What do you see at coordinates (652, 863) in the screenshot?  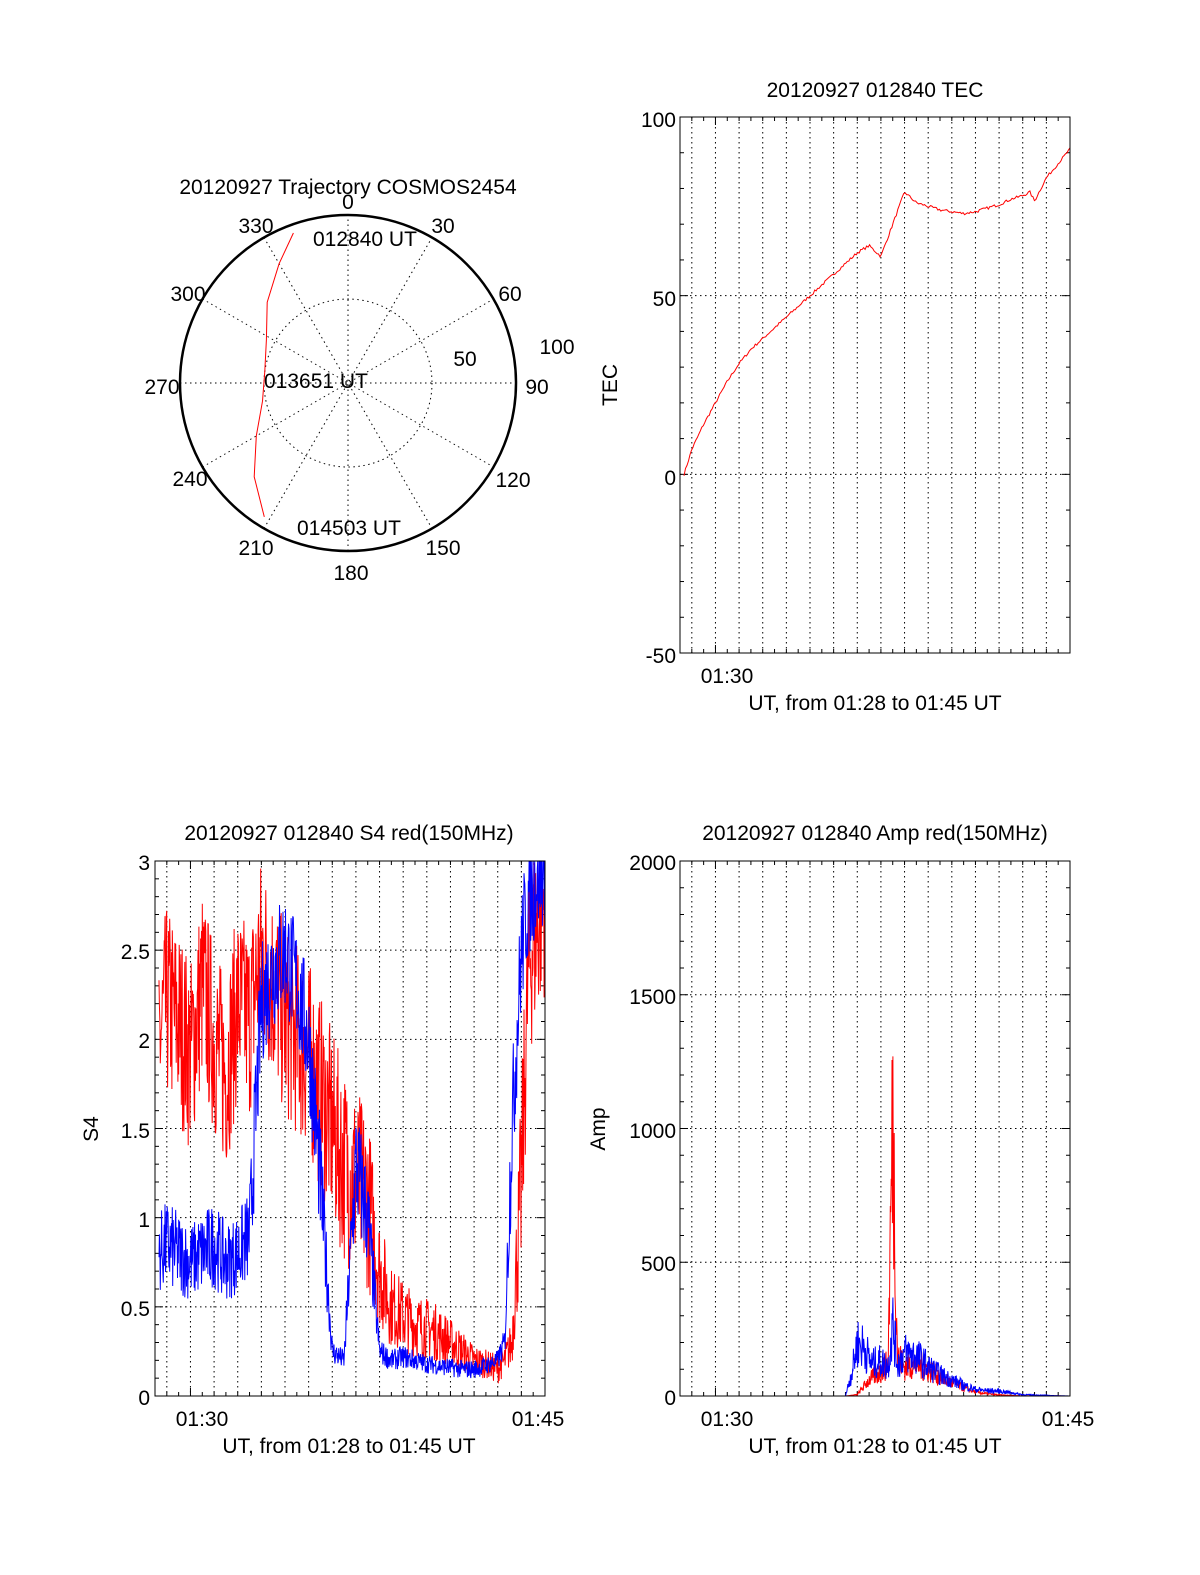 I see `amp-ytick-2000: 2000` at bounding box center [652, 863].